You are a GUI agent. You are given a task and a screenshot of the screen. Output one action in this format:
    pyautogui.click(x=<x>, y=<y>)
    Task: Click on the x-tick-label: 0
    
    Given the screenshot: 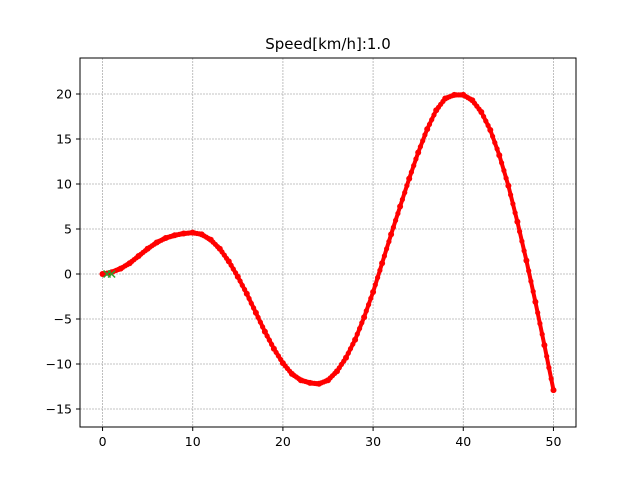 What is the action you would take?
    pyautogui.click(x=103, y=441)
    